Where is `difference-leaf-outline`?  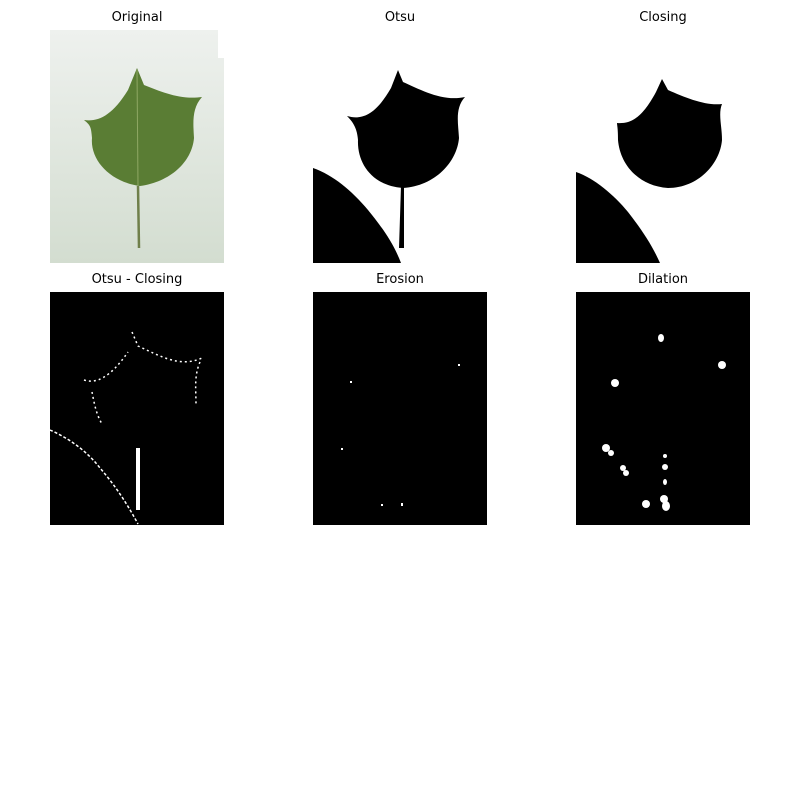
difference-leaf-outline is located at coordinates (143, 378).